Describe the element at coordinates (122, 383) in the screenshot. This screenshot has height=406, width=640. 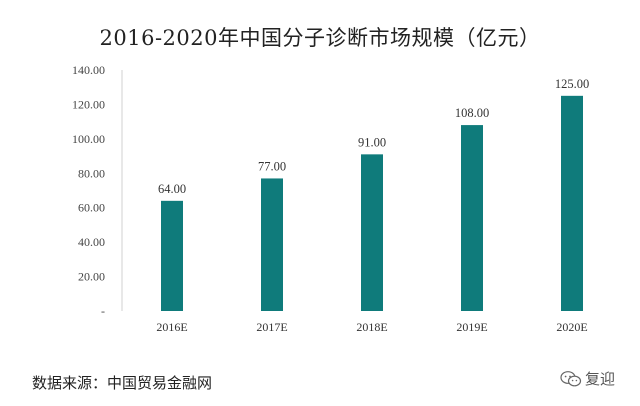
I see `source-note: 数据来源：中国贸易金融网` at that location.